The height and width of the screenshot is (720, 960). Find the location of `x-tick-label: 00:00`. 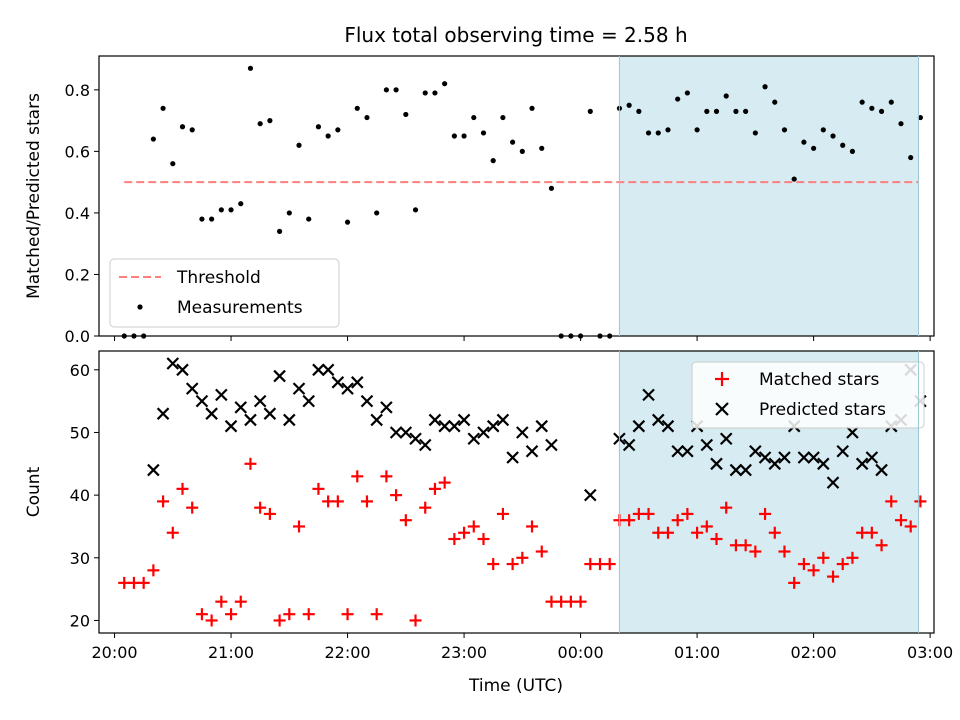

x-tick-label: 00:00 is located at coordinates (581, 652).